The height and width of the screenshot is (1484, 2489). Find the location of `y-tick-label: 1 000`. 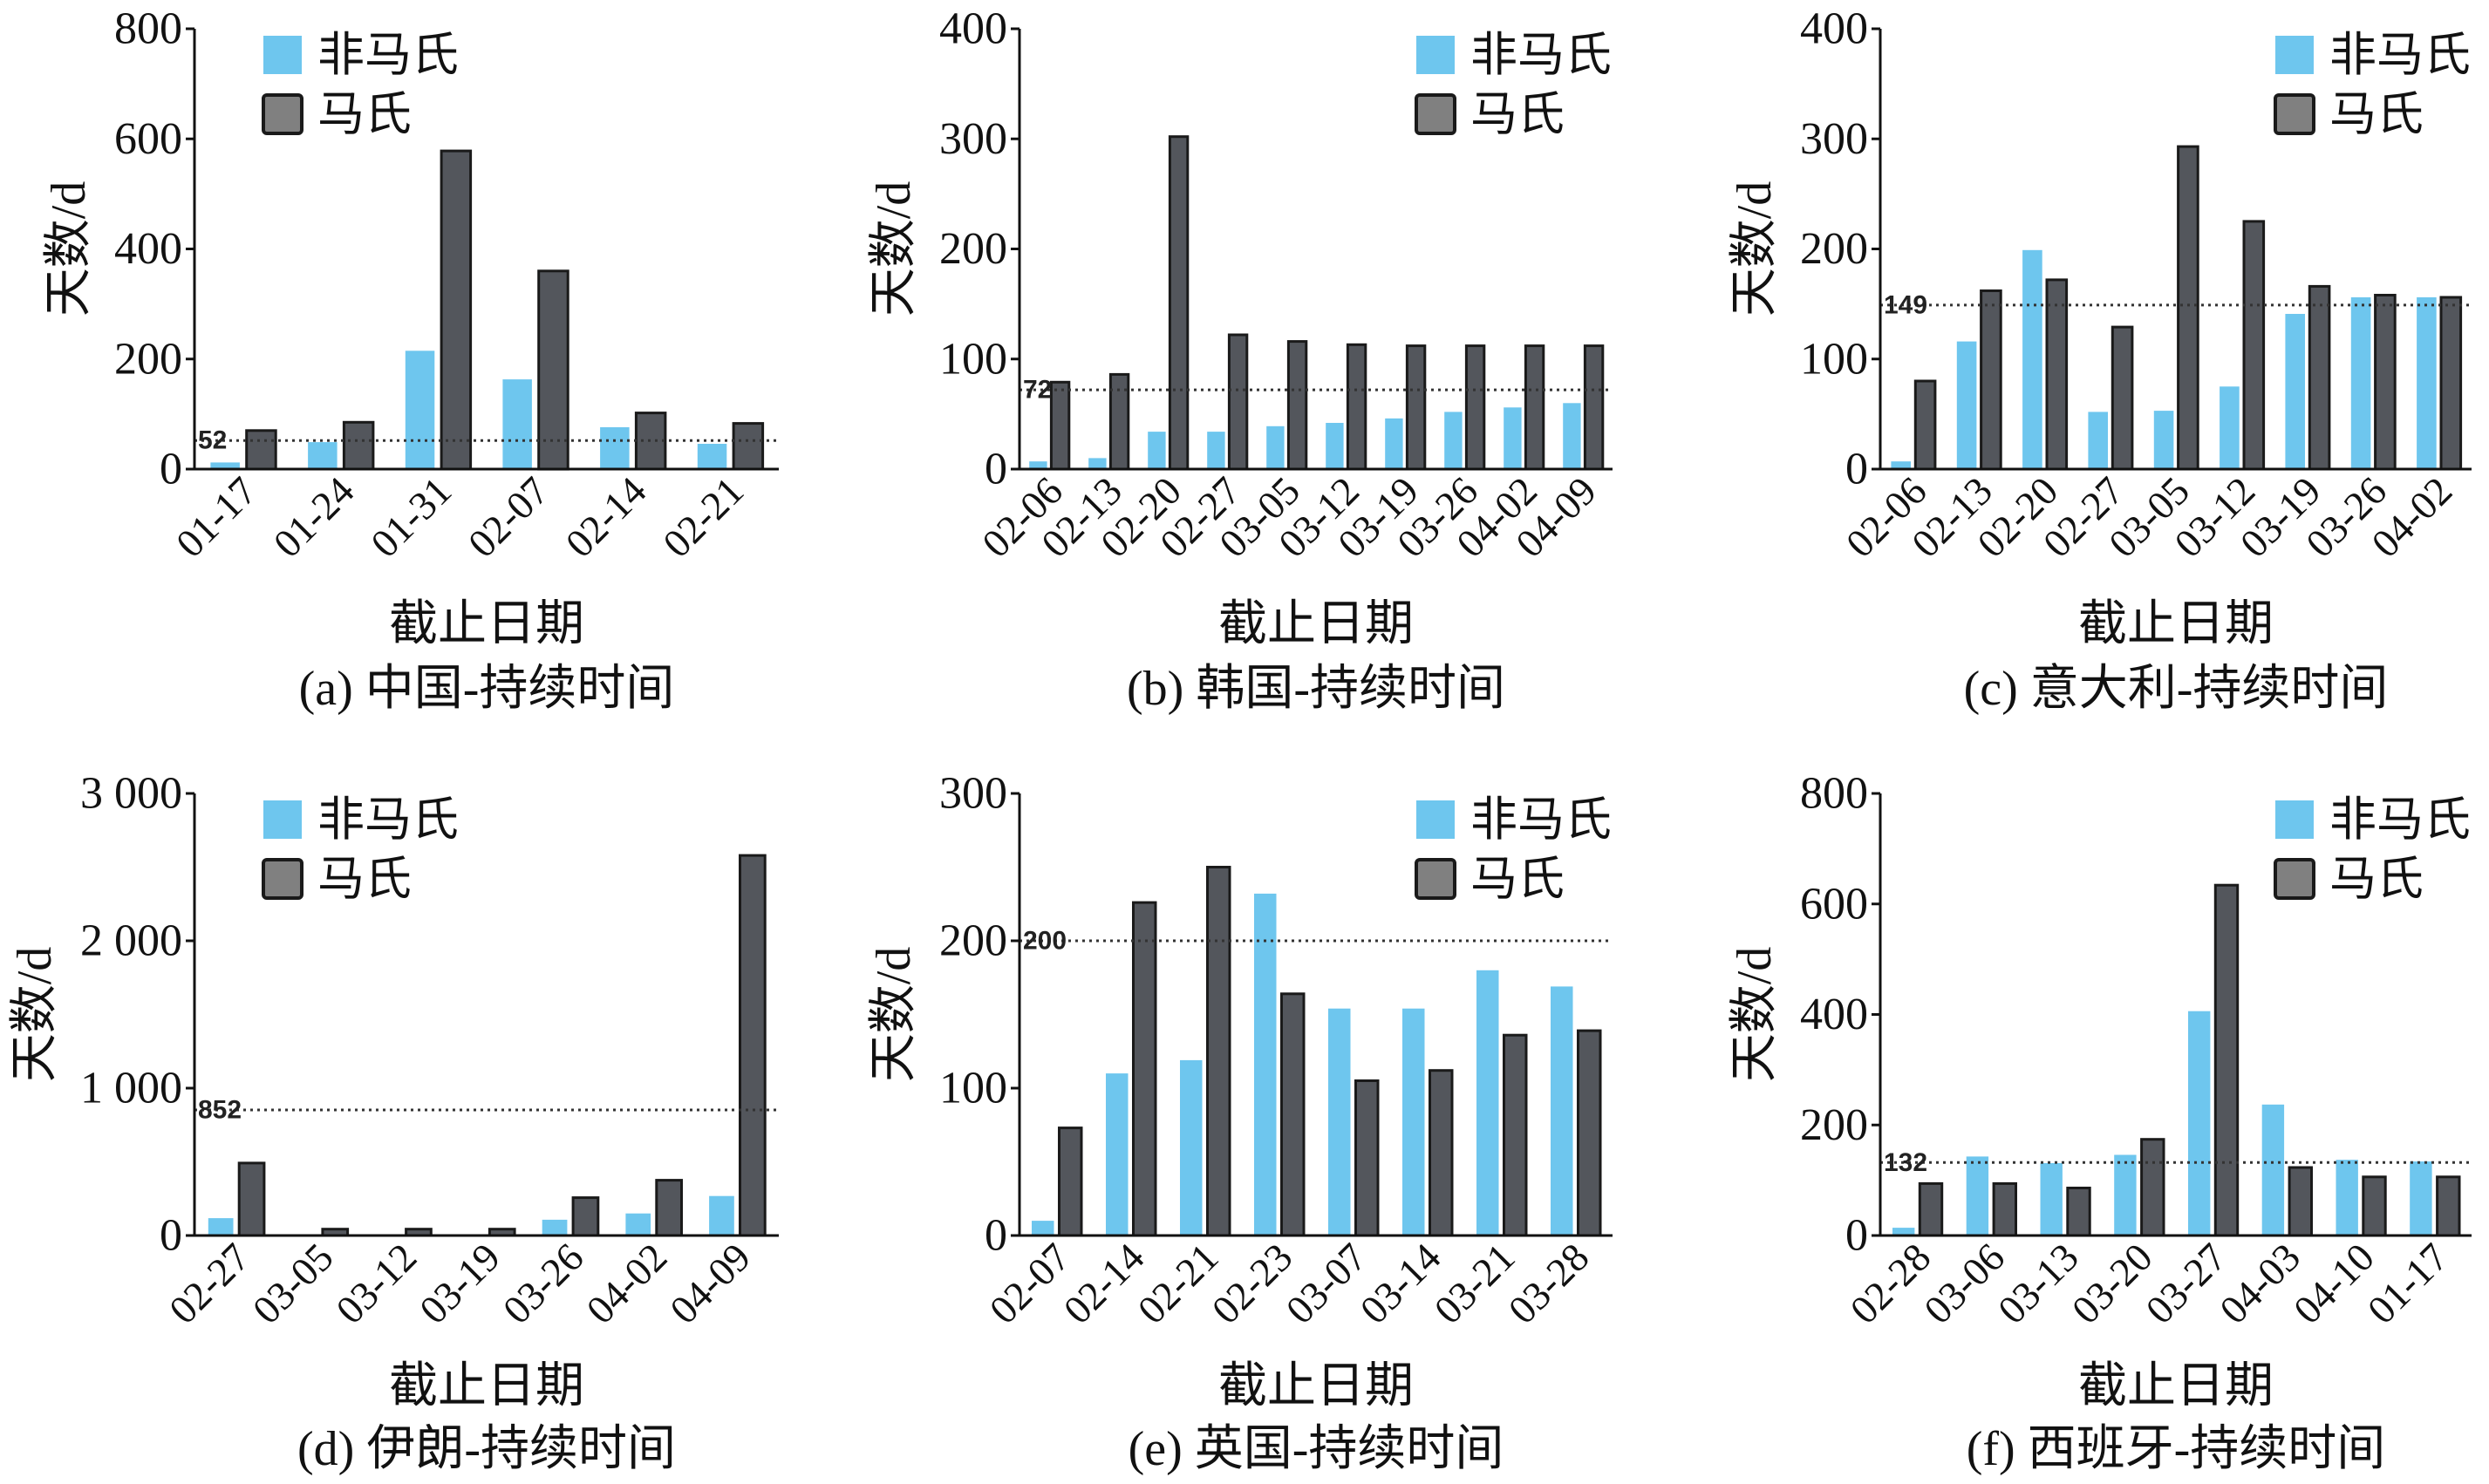

y-tick-label: 1 000 is located at coordinates (131, 1088).